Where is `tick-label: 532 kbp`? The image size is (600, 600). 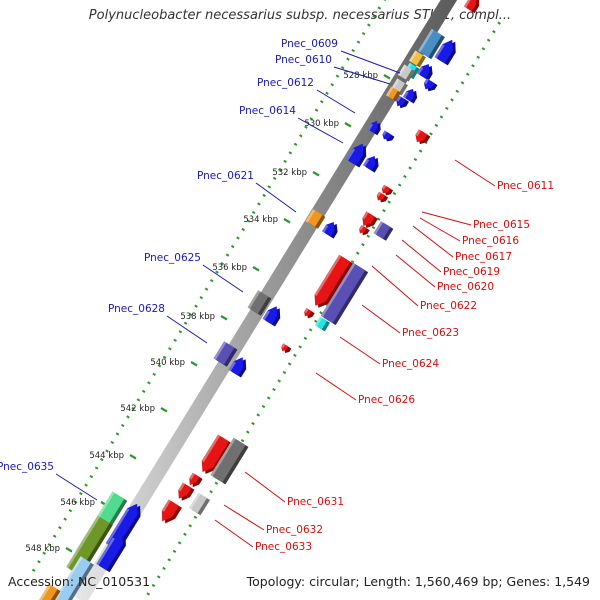 tick-label: 532 kbp is located at coordinates (289, 173).